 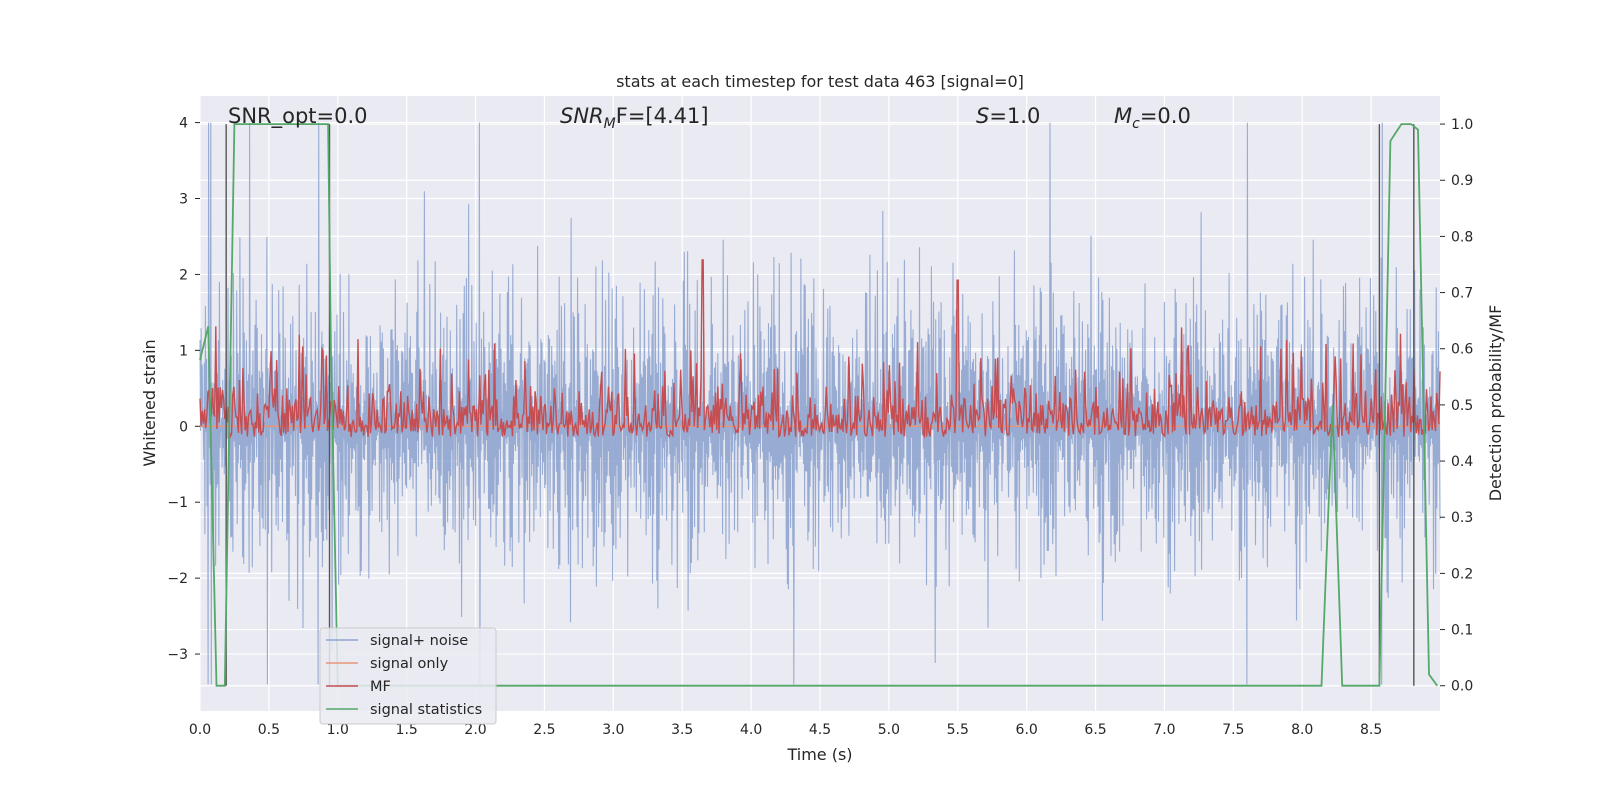 What do you see at coordinates (183, 275) in the screenshot?
I see `y-tick-label: 2` at bounding box center [183, 275].